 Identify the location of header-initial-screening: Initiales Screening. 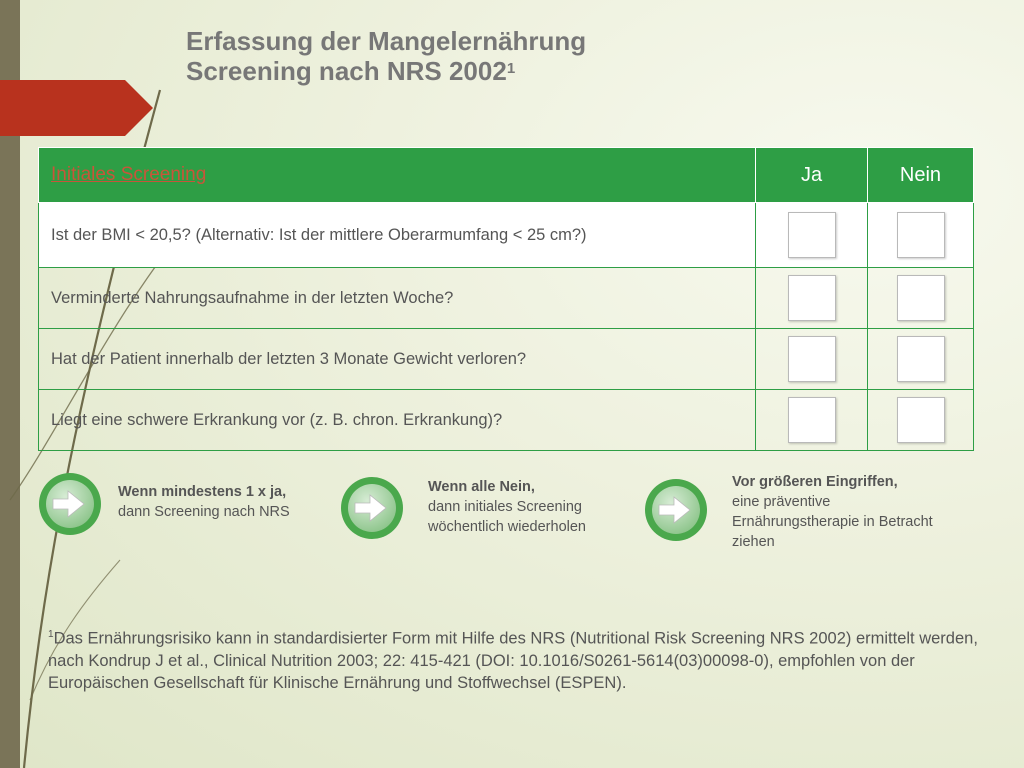
(397, 175).